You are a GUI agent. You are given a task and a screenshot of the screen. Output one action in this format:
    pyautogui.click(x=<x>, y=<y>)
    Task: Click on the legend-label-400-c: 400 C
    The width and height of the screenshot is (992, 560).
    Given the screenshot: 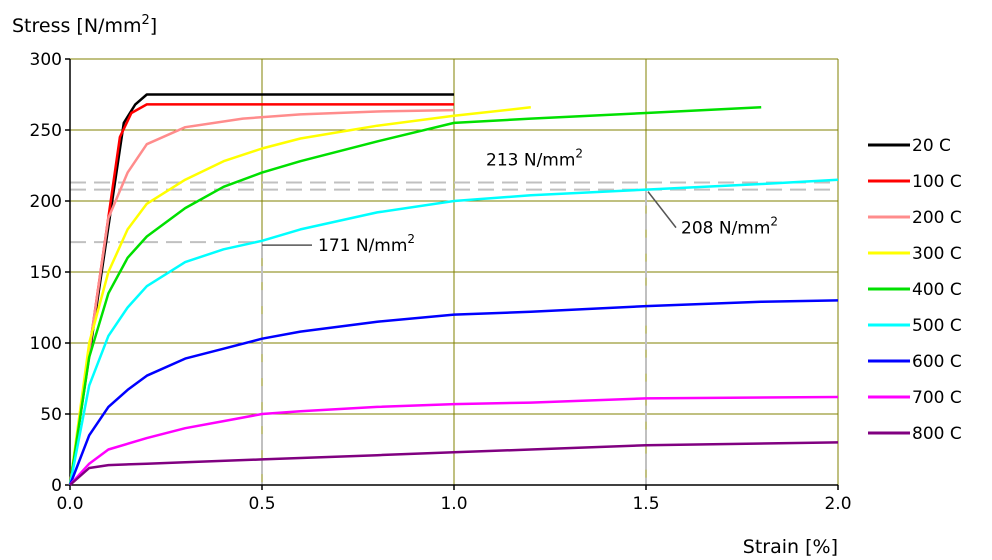 What is the action you would take?
    pyautogui.click(x=937, y=290)
    